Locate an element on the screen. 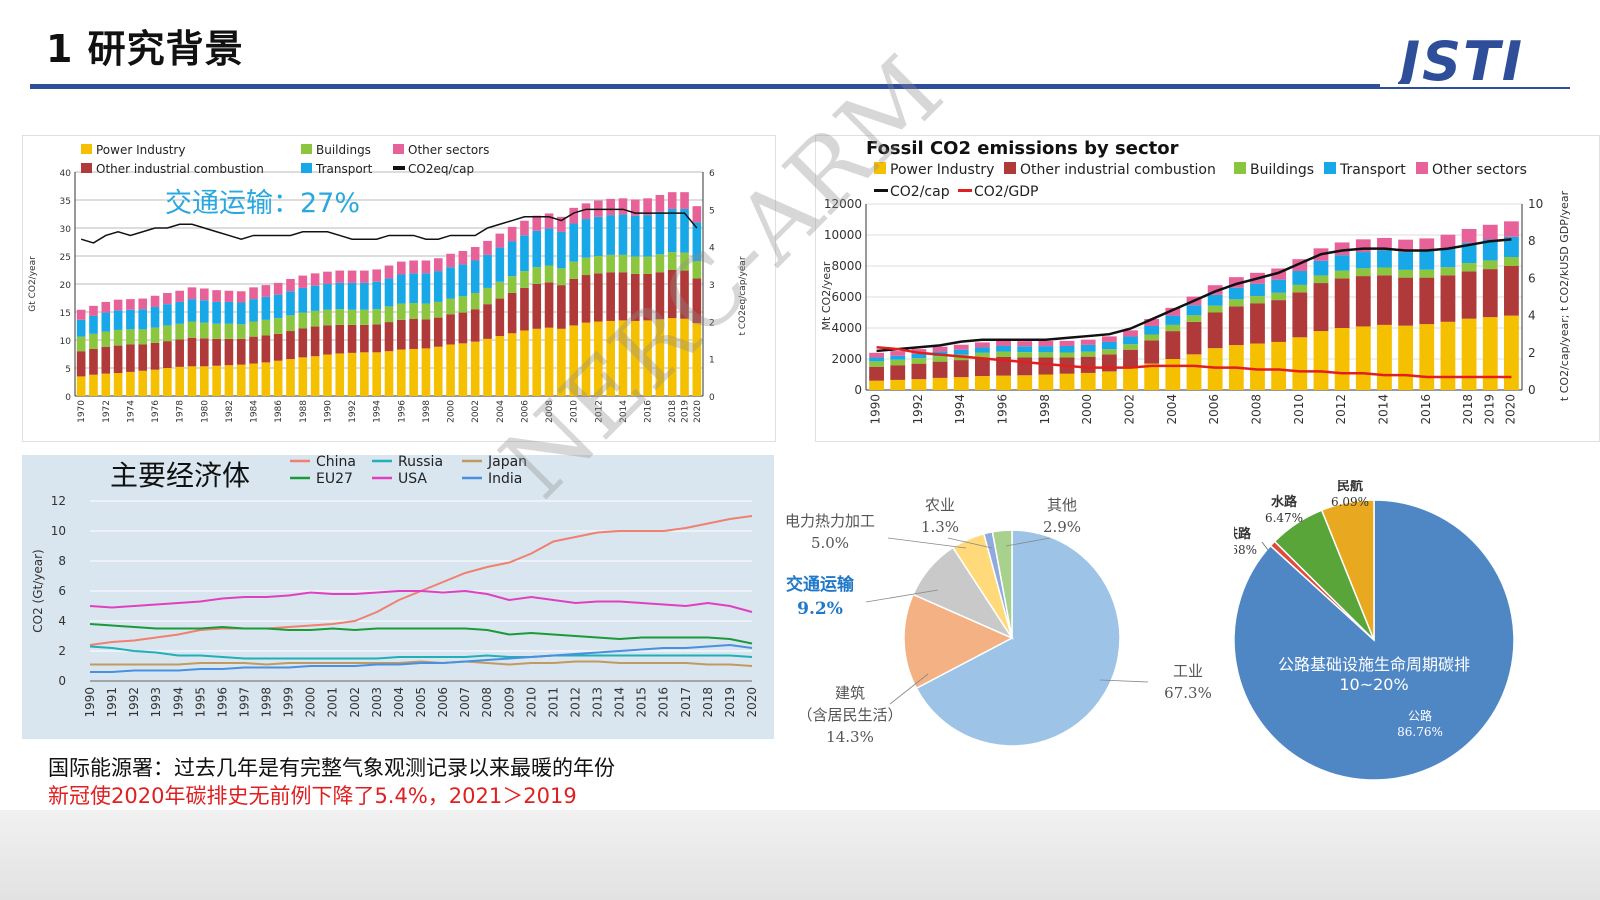  y-tick-label: 12 is located at coordinates (58, 501).